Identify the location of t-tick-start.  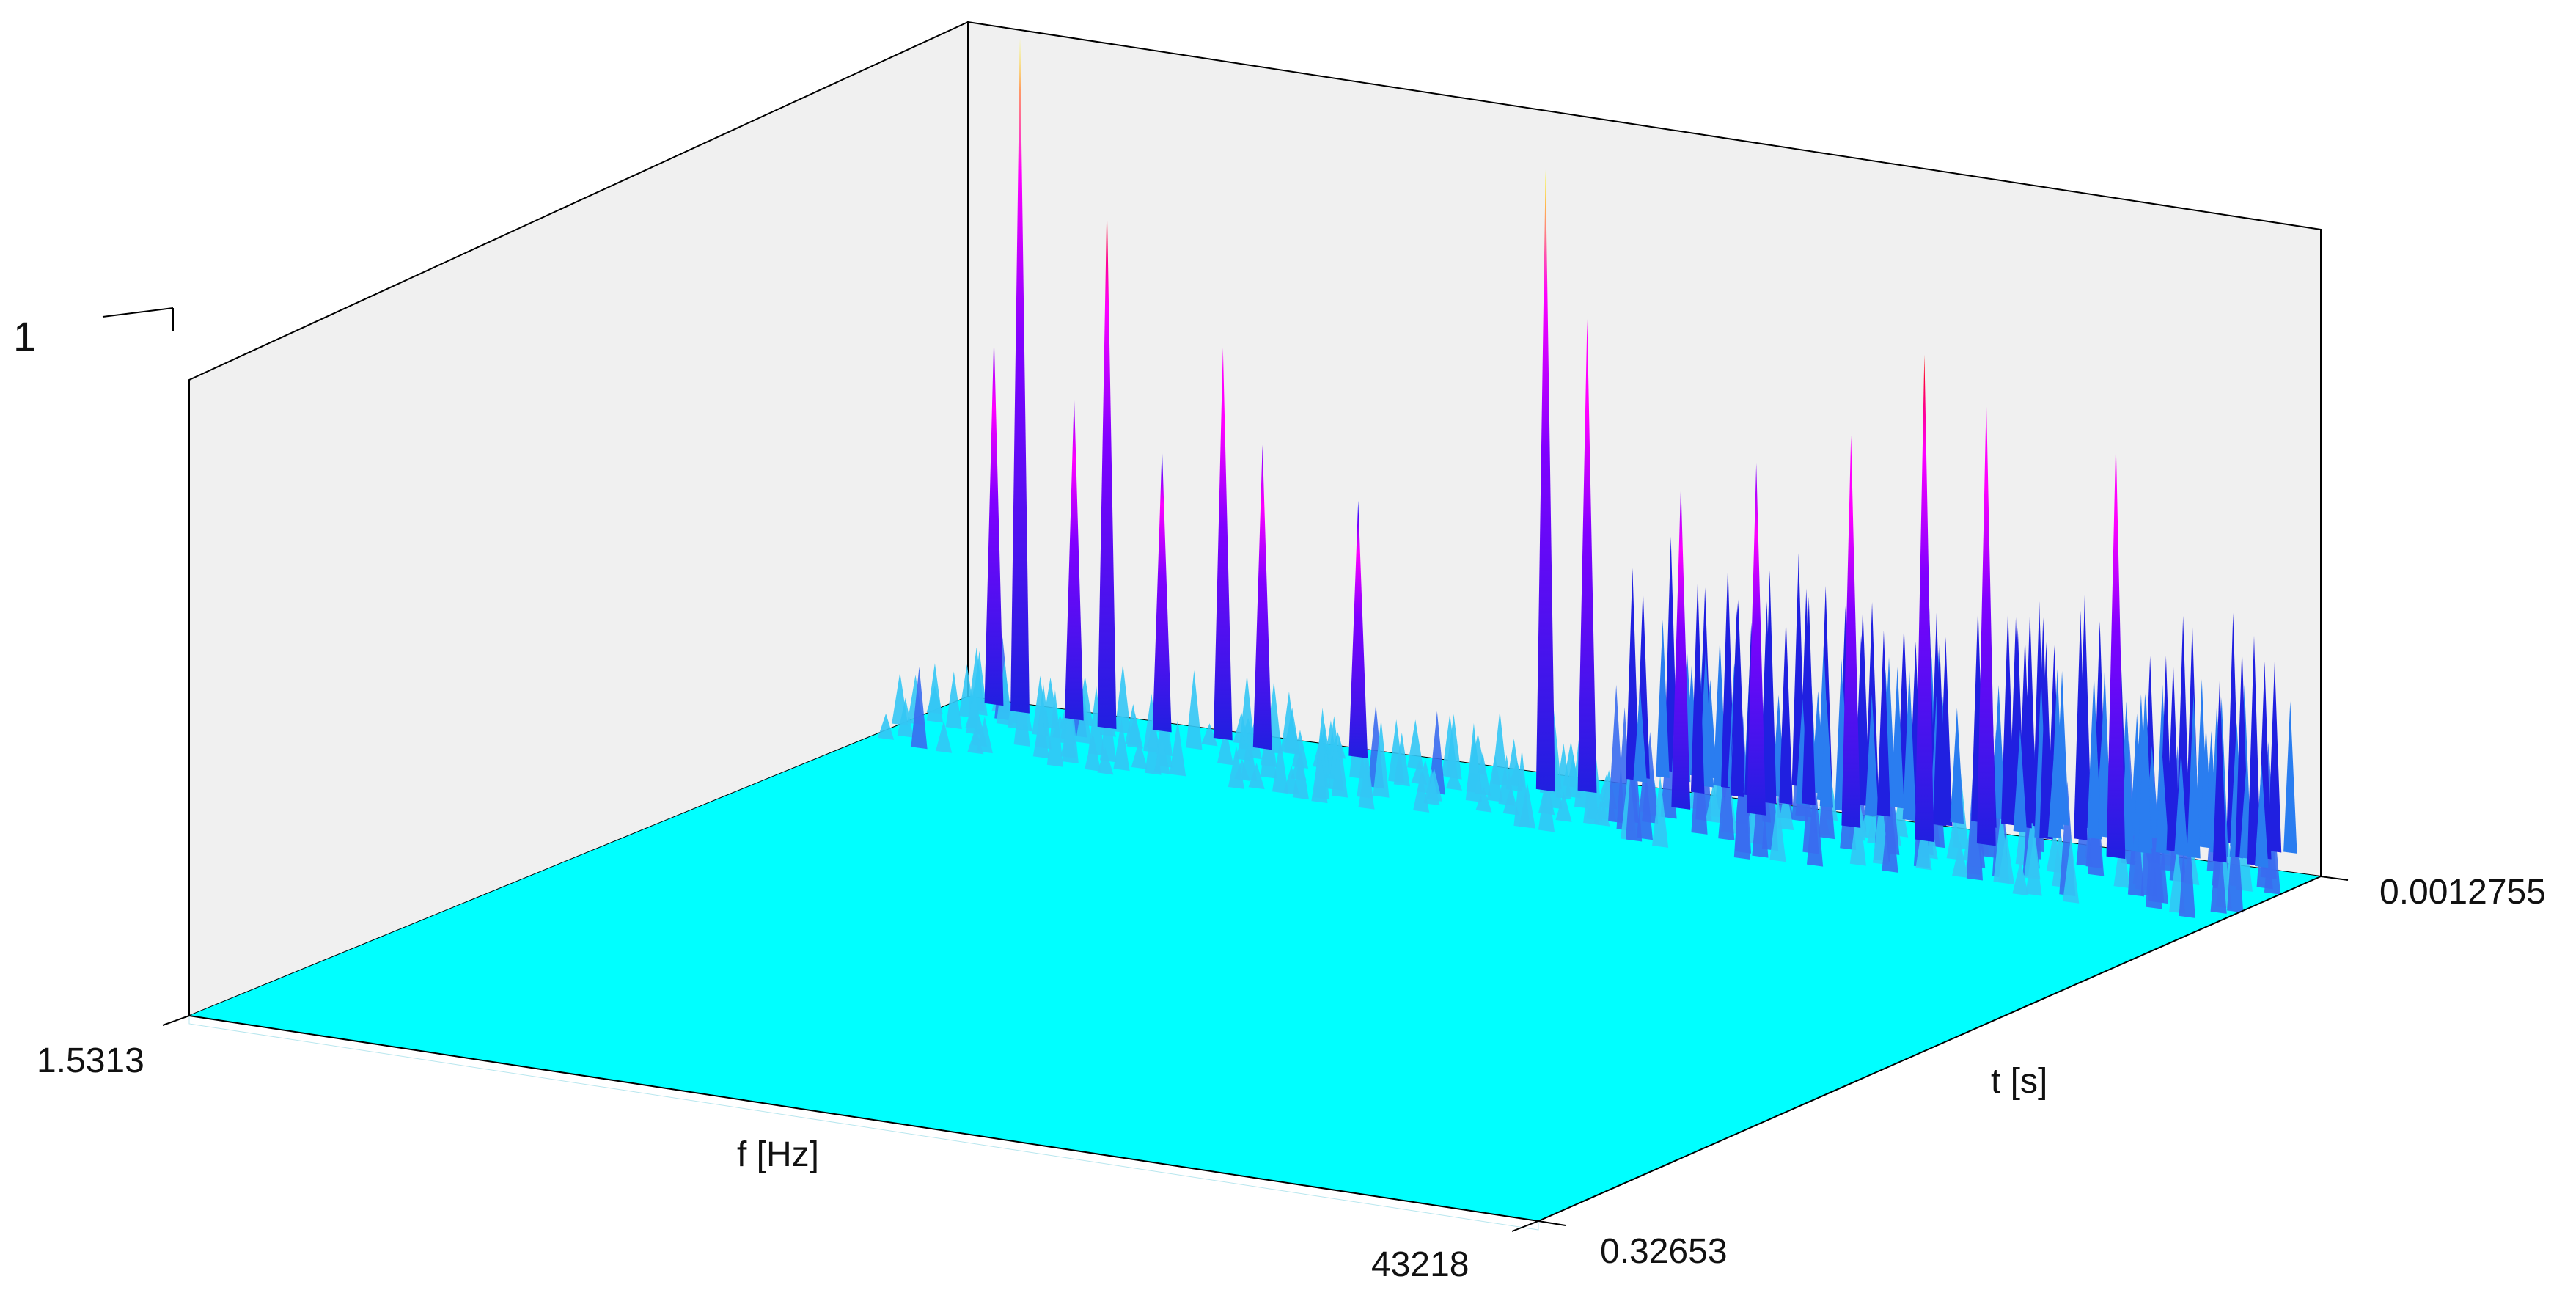
(2334, 878).